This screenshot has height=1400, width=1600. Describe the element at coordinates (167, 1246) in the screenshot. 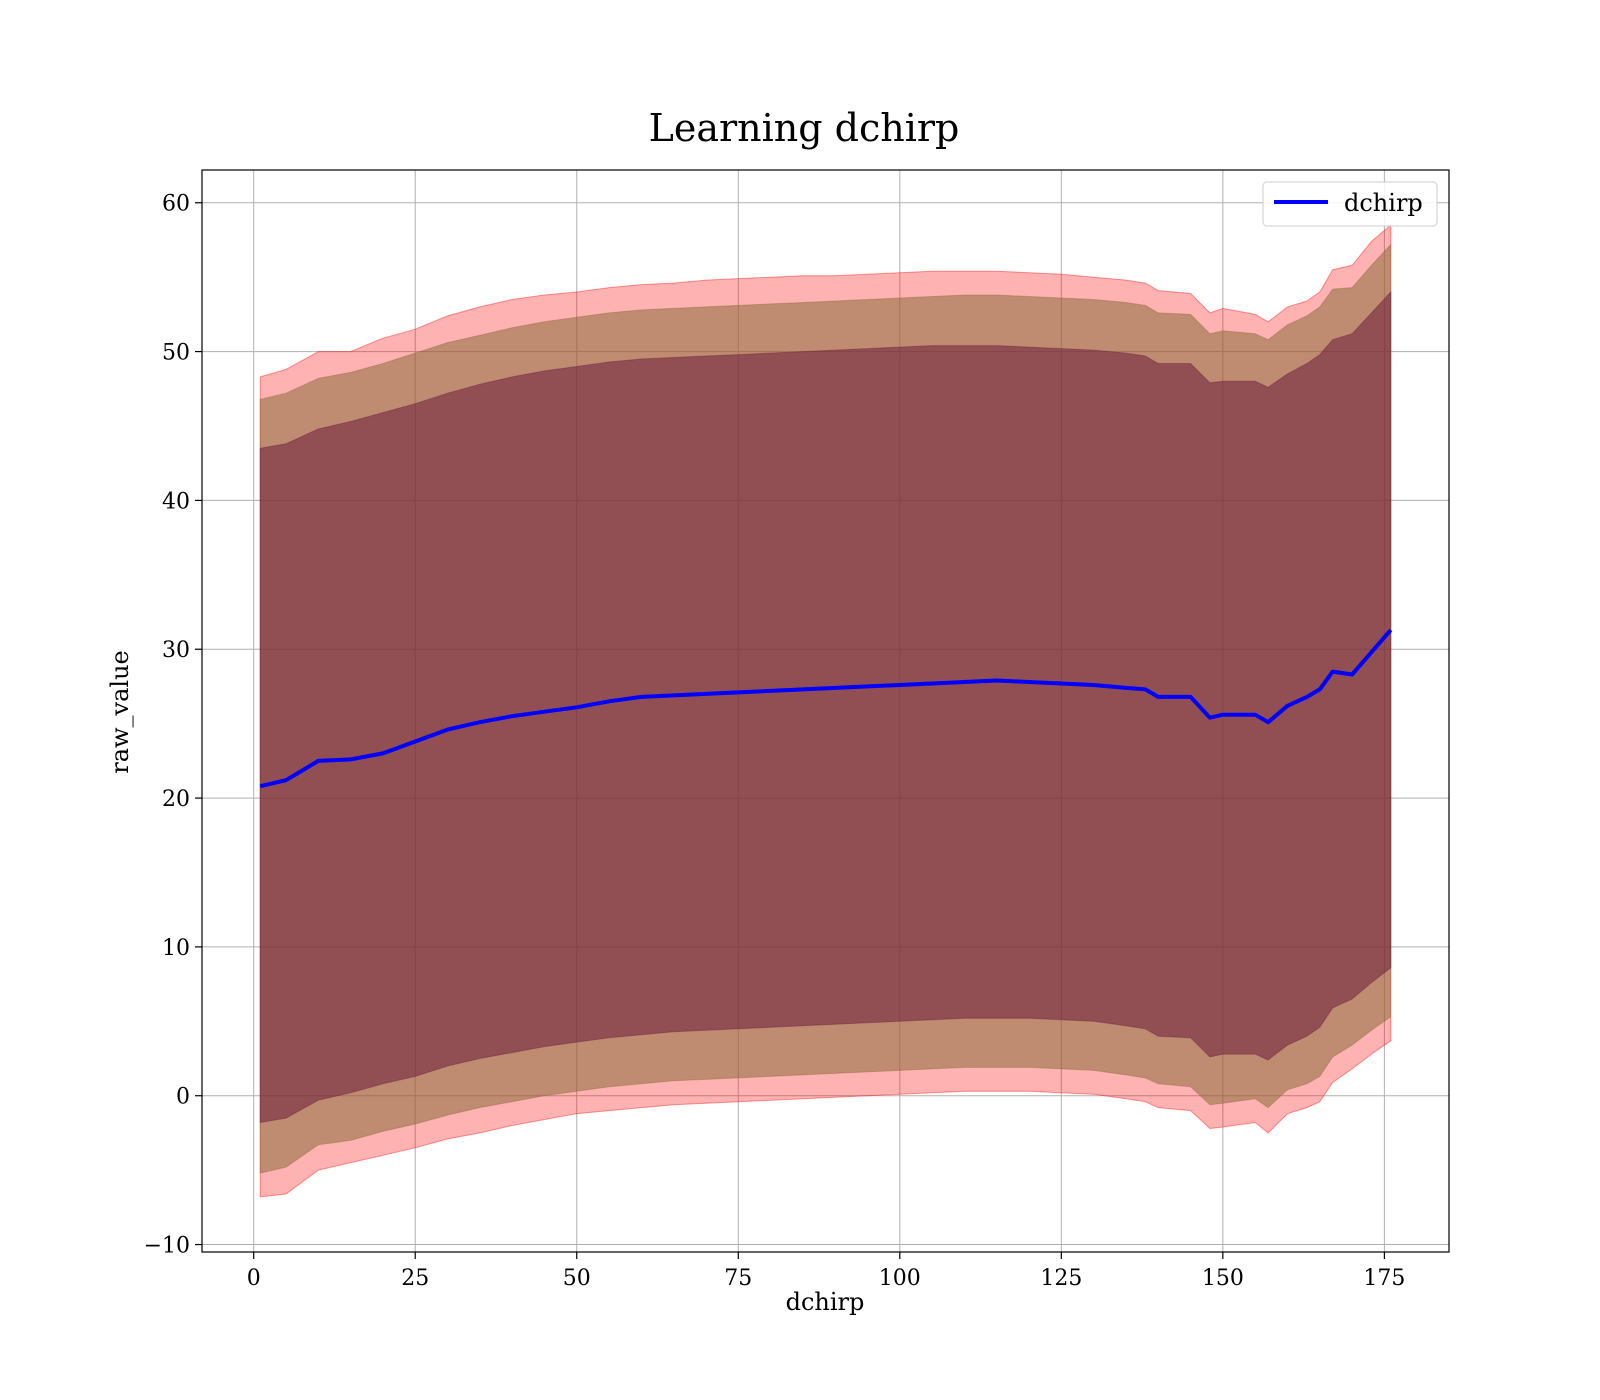

I see `y-tick-label-0: −10` at that location.